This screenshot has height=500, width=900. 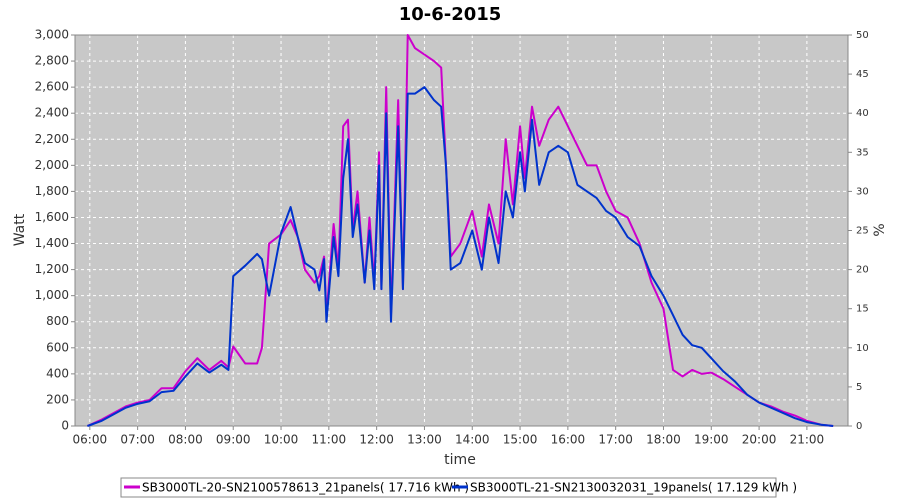 What do you see at coordinates (424, 440) in the screenshot?
I see `x-tick-label: 13:00` at bounding box center [424, 440].